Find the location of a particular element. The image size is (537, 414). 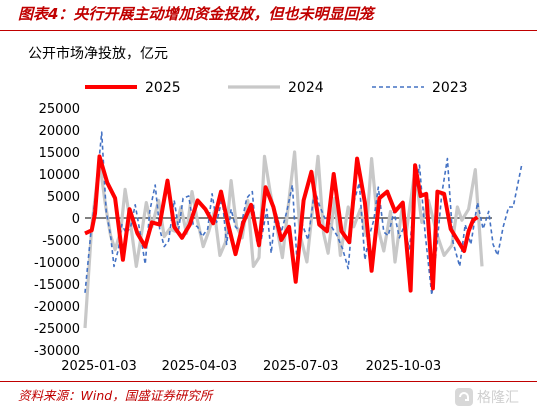

title-bar: 图表4：央行开展主动增加资金投放，但也未明显回笼 is located at coordinates (268, 14).